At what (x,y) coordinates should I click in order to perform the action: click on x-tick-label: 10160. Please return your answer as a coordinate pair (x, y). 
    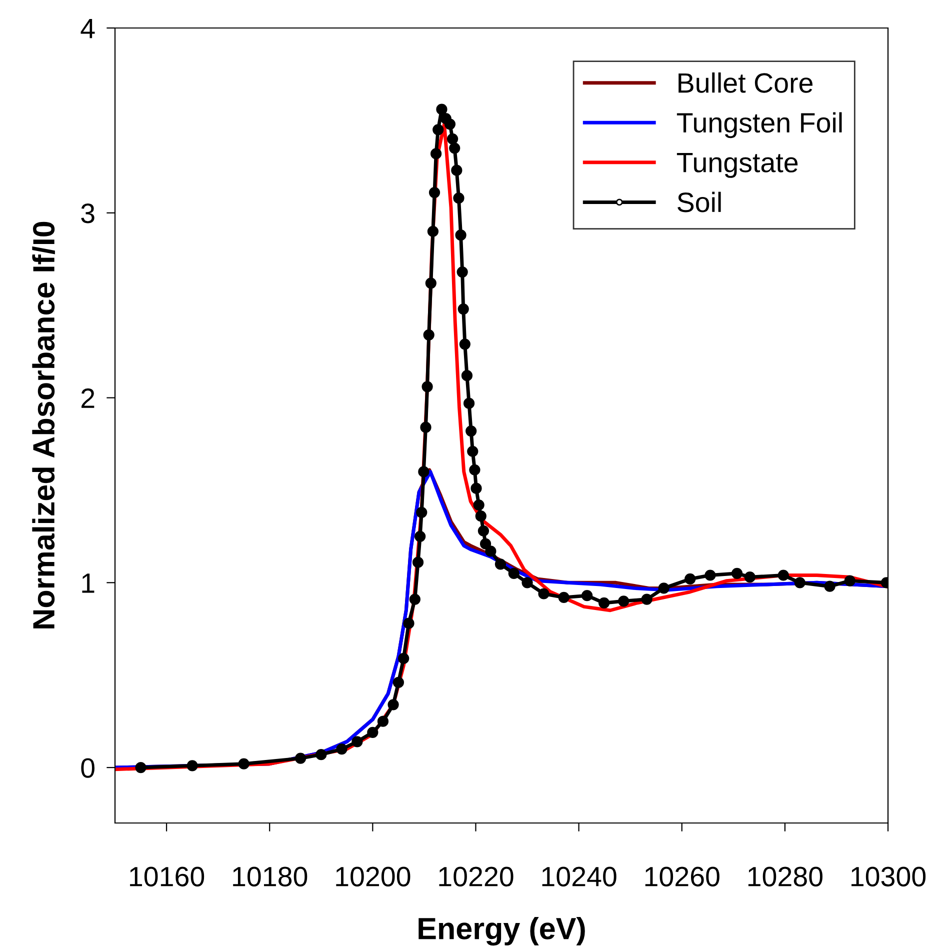
    Looking at the image, I should click on (167, 876).